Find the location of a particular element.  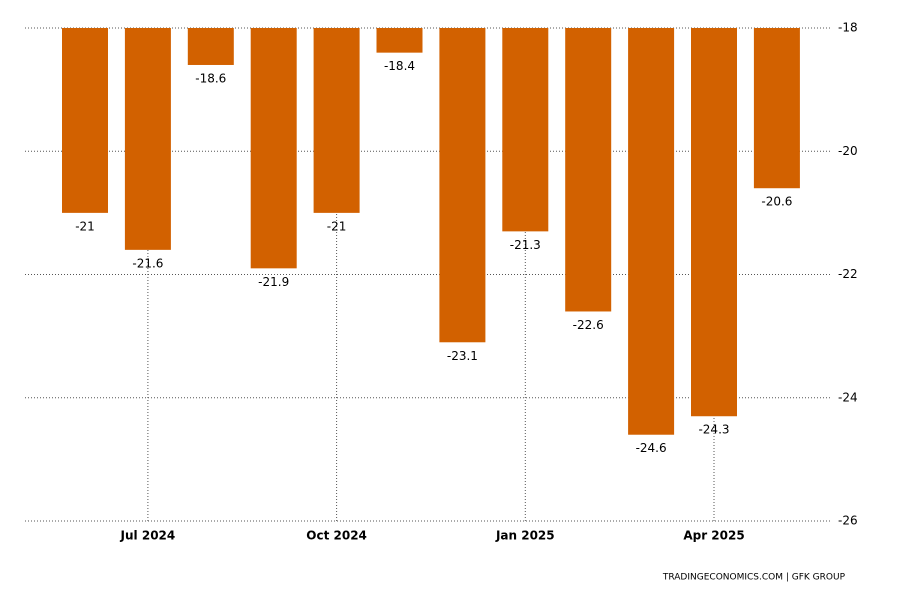

y-tick-label: -24 is located at coordinates (848, 397).